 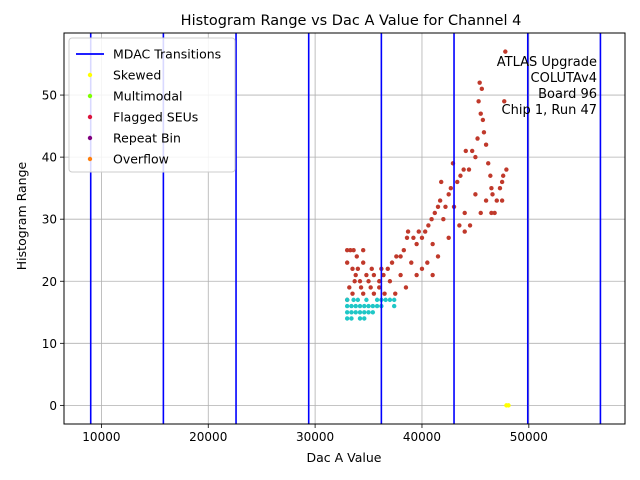 I want to click on legend-label: Repeat Bin, so click(x=147, y=138).